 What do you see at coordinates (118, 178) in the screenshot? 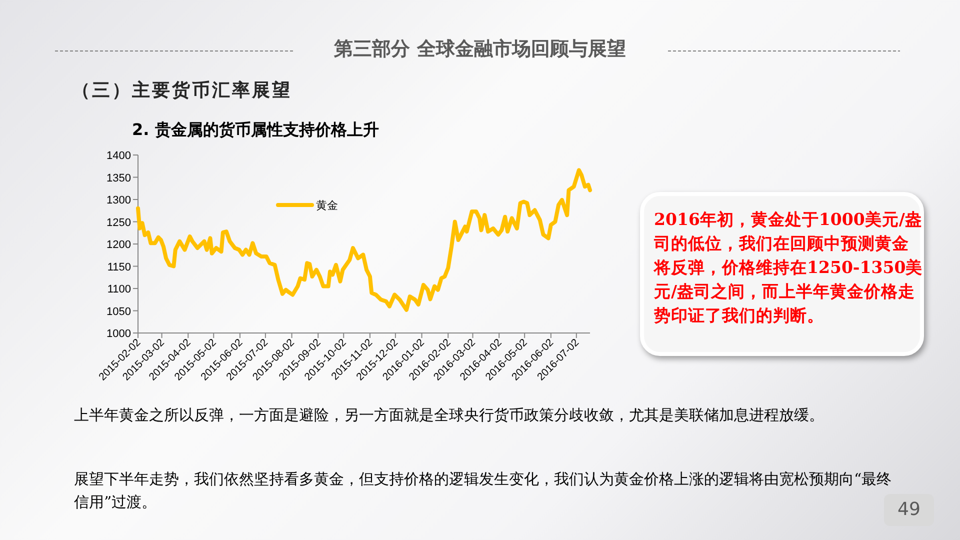
I see `y-tick-label: 1350` at bounding box center [118, 178].